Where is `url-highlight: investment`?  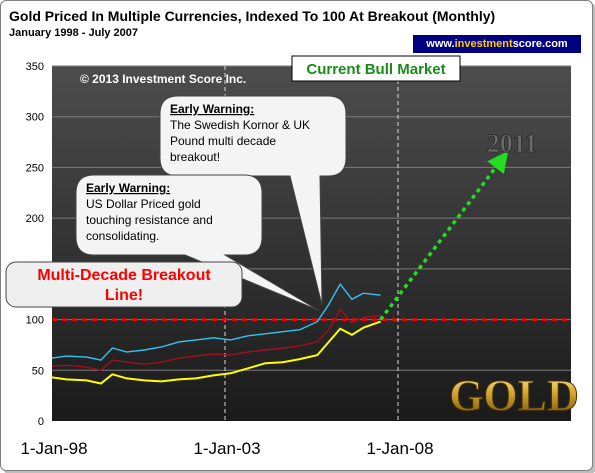
url-highlight: investment is located at coordinates (483, 44).